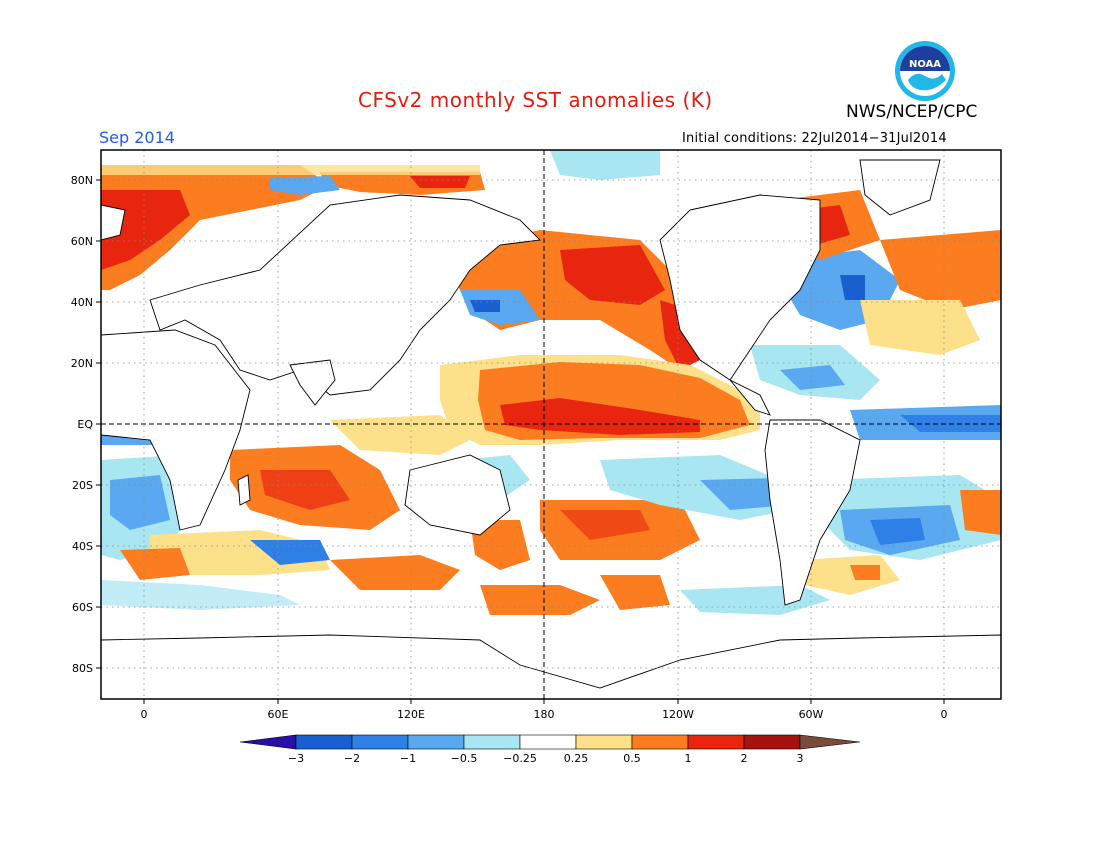 The image size is (1100, 850). I want to click on colorbar-label: 3, so click(800, 758).